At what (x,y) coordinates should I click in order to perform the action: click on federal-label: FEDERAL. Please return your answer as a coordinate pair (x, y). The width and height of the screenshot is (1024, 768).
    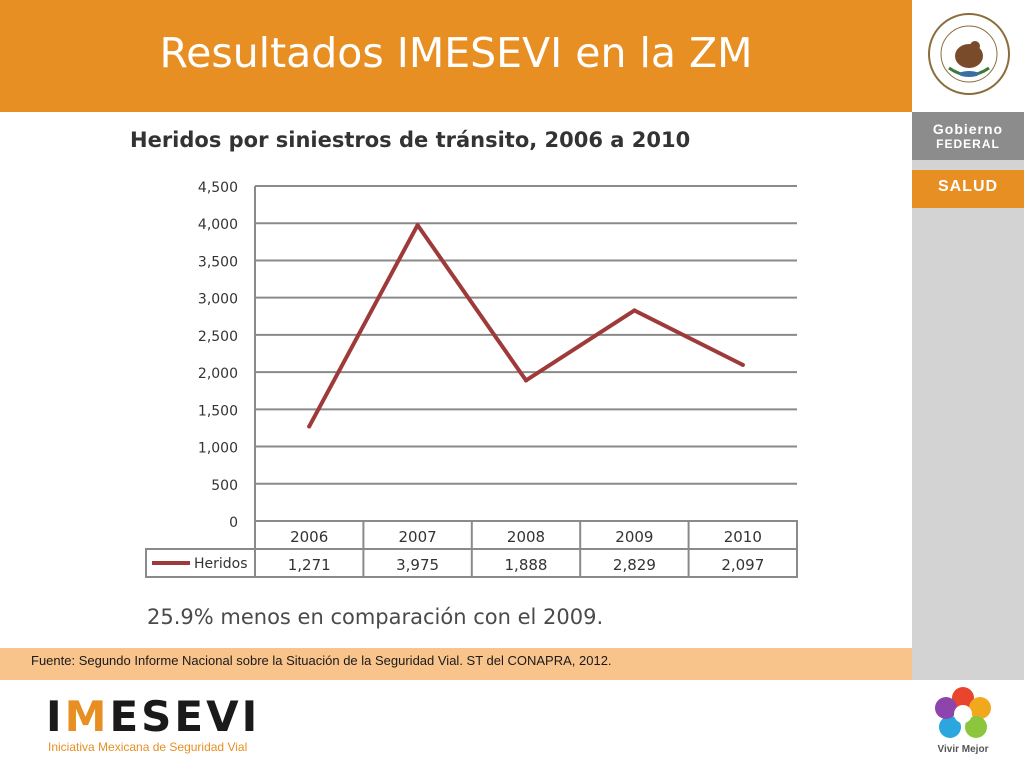
    Looking at the image, I should click on (968, 144).